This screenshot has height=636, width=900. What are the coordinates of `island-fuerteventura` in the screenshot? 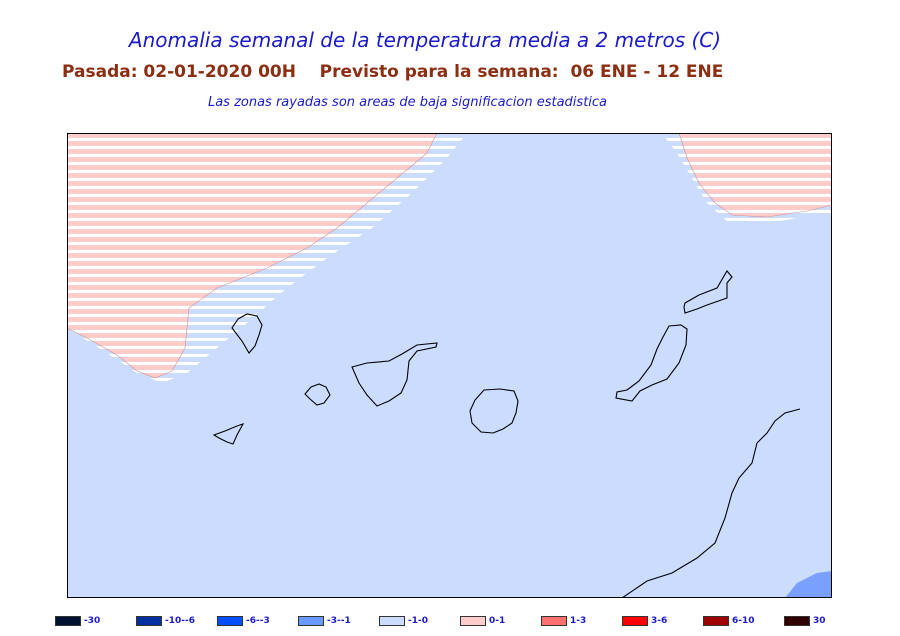 It's located at (651, 363).